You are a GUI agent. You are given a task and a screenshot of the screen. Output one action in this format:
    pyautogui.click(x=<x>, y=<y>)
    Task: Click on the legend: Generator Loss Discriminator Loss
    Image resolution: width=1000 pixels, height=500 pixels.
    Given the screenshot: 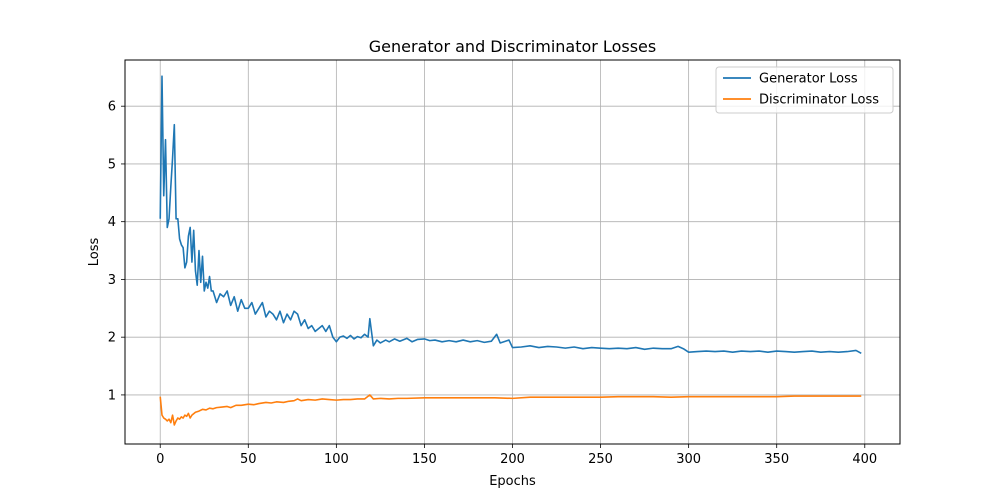 What is the action you would take?
    pyautogui.click(x=804, y=90)
    